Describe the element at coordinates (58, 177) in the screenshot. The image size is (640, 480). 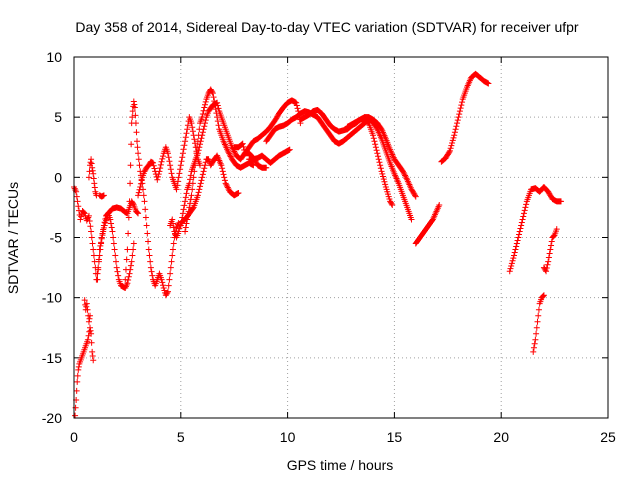
I see `y-tick-label: 0` at that location.